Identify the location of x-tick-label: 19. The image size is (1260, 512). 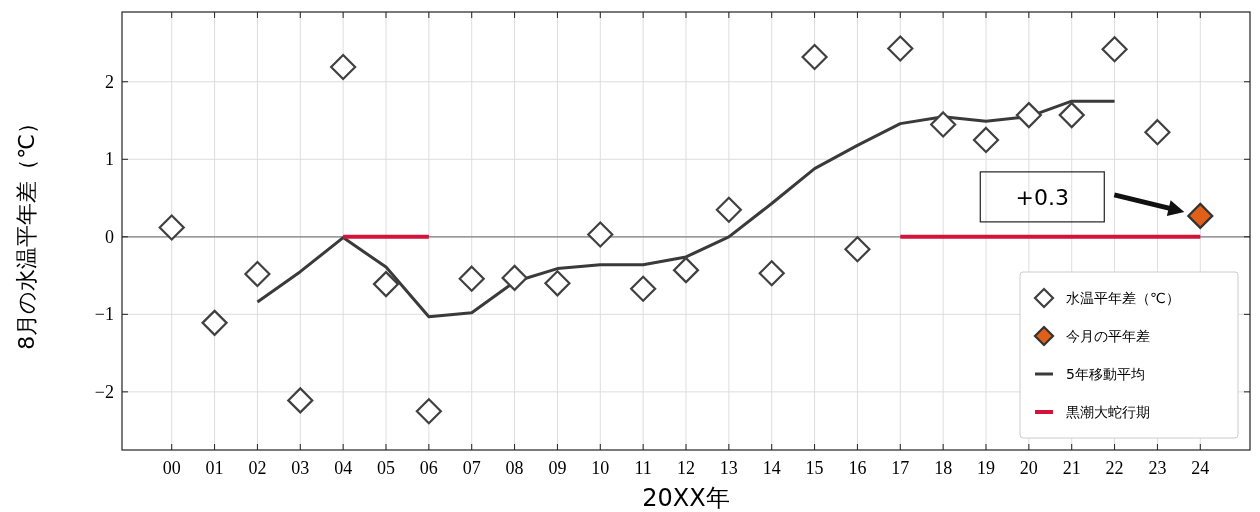
(986, 468).